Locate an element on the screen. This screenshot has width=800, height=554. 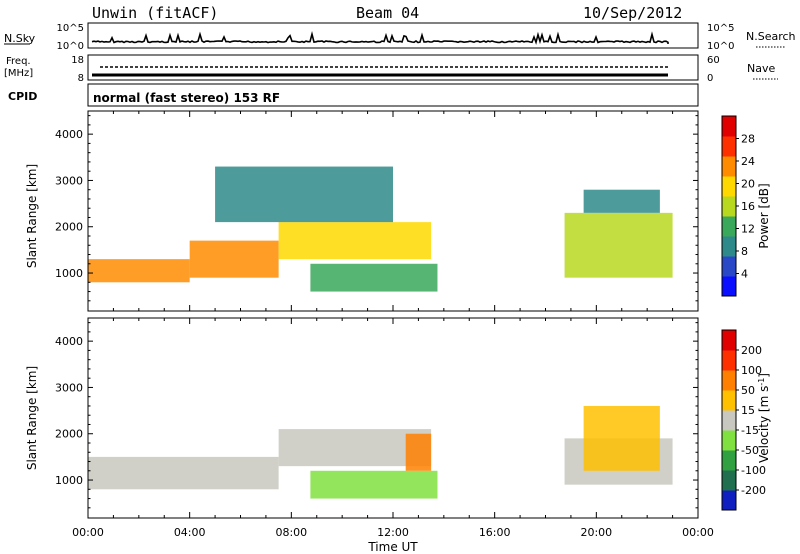
x-tick-label-3: 12:00 is located at coordinates (393, 532).